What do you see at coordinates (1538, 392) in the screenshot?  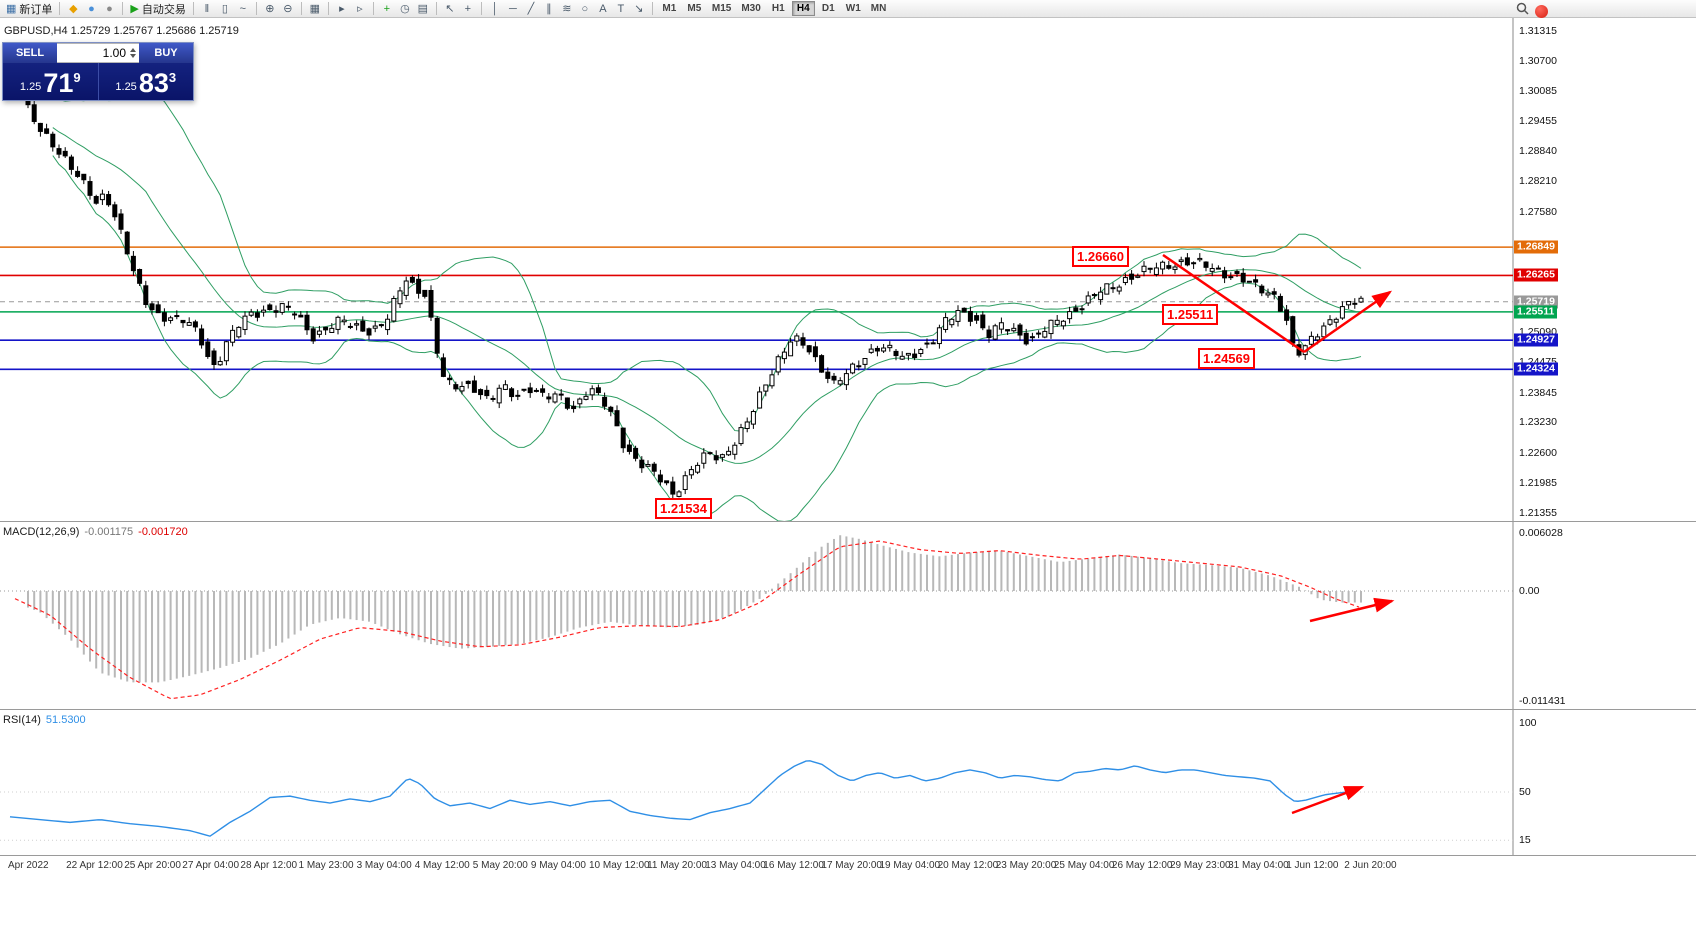 I see `price-axis-label: 1.23845` at bounding box center [1538, 392].